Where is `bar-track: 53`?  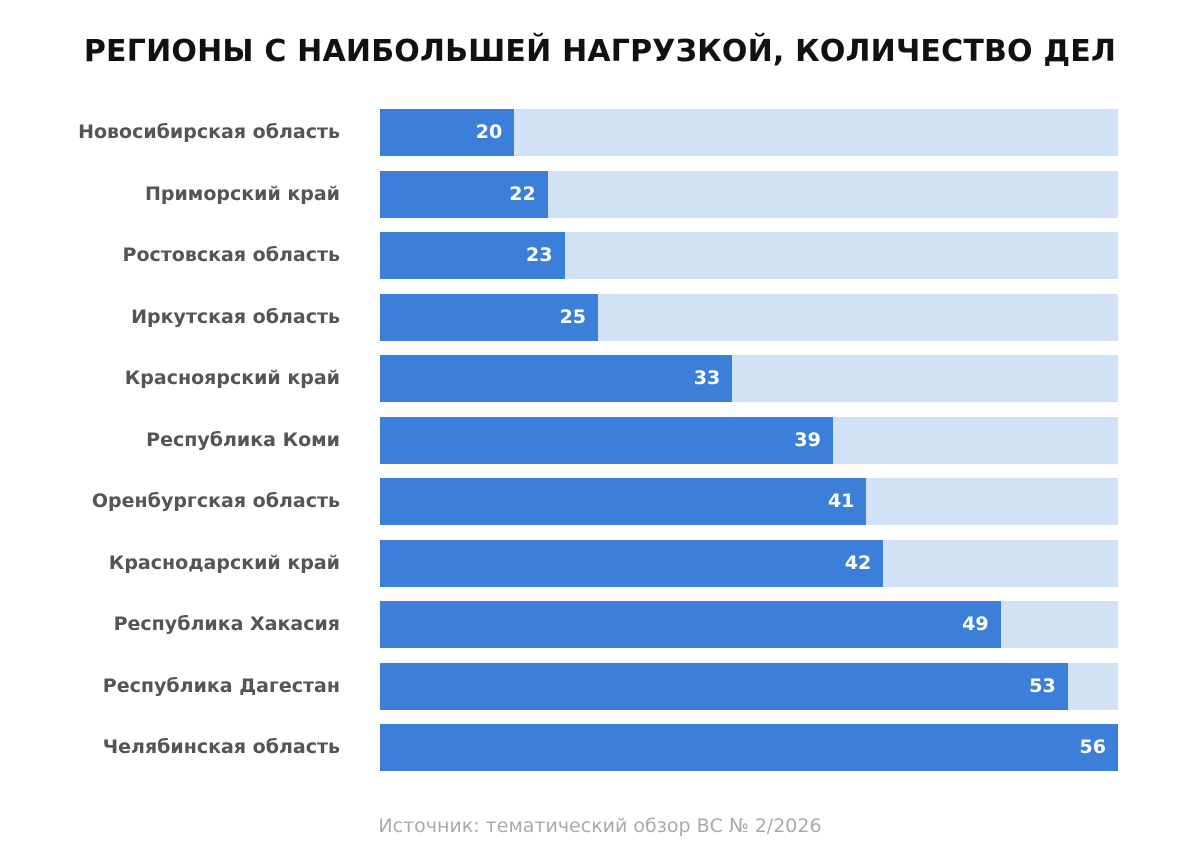
bar-track: 53 is located at coordinates (749, 686).